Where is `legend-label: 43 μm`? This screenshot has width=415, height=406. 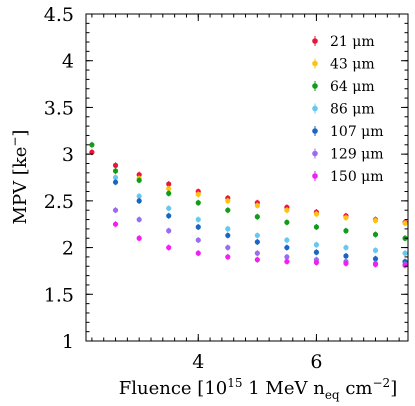
legend-label: 43 μm is located at coordinates (352, 65).